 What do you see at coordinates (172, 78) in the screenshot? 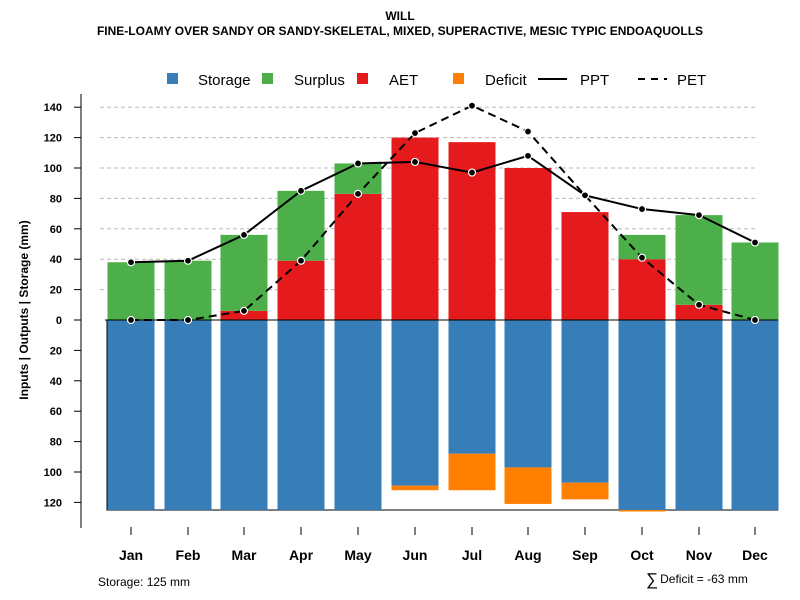
I see `legend-storage-swatch` at bounding box center [172, 78].